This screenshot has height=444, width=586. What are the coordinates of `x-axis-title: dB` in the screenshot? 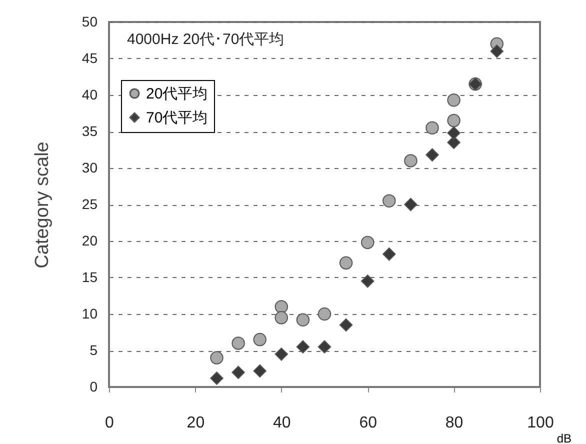 It's located at (564, 438).